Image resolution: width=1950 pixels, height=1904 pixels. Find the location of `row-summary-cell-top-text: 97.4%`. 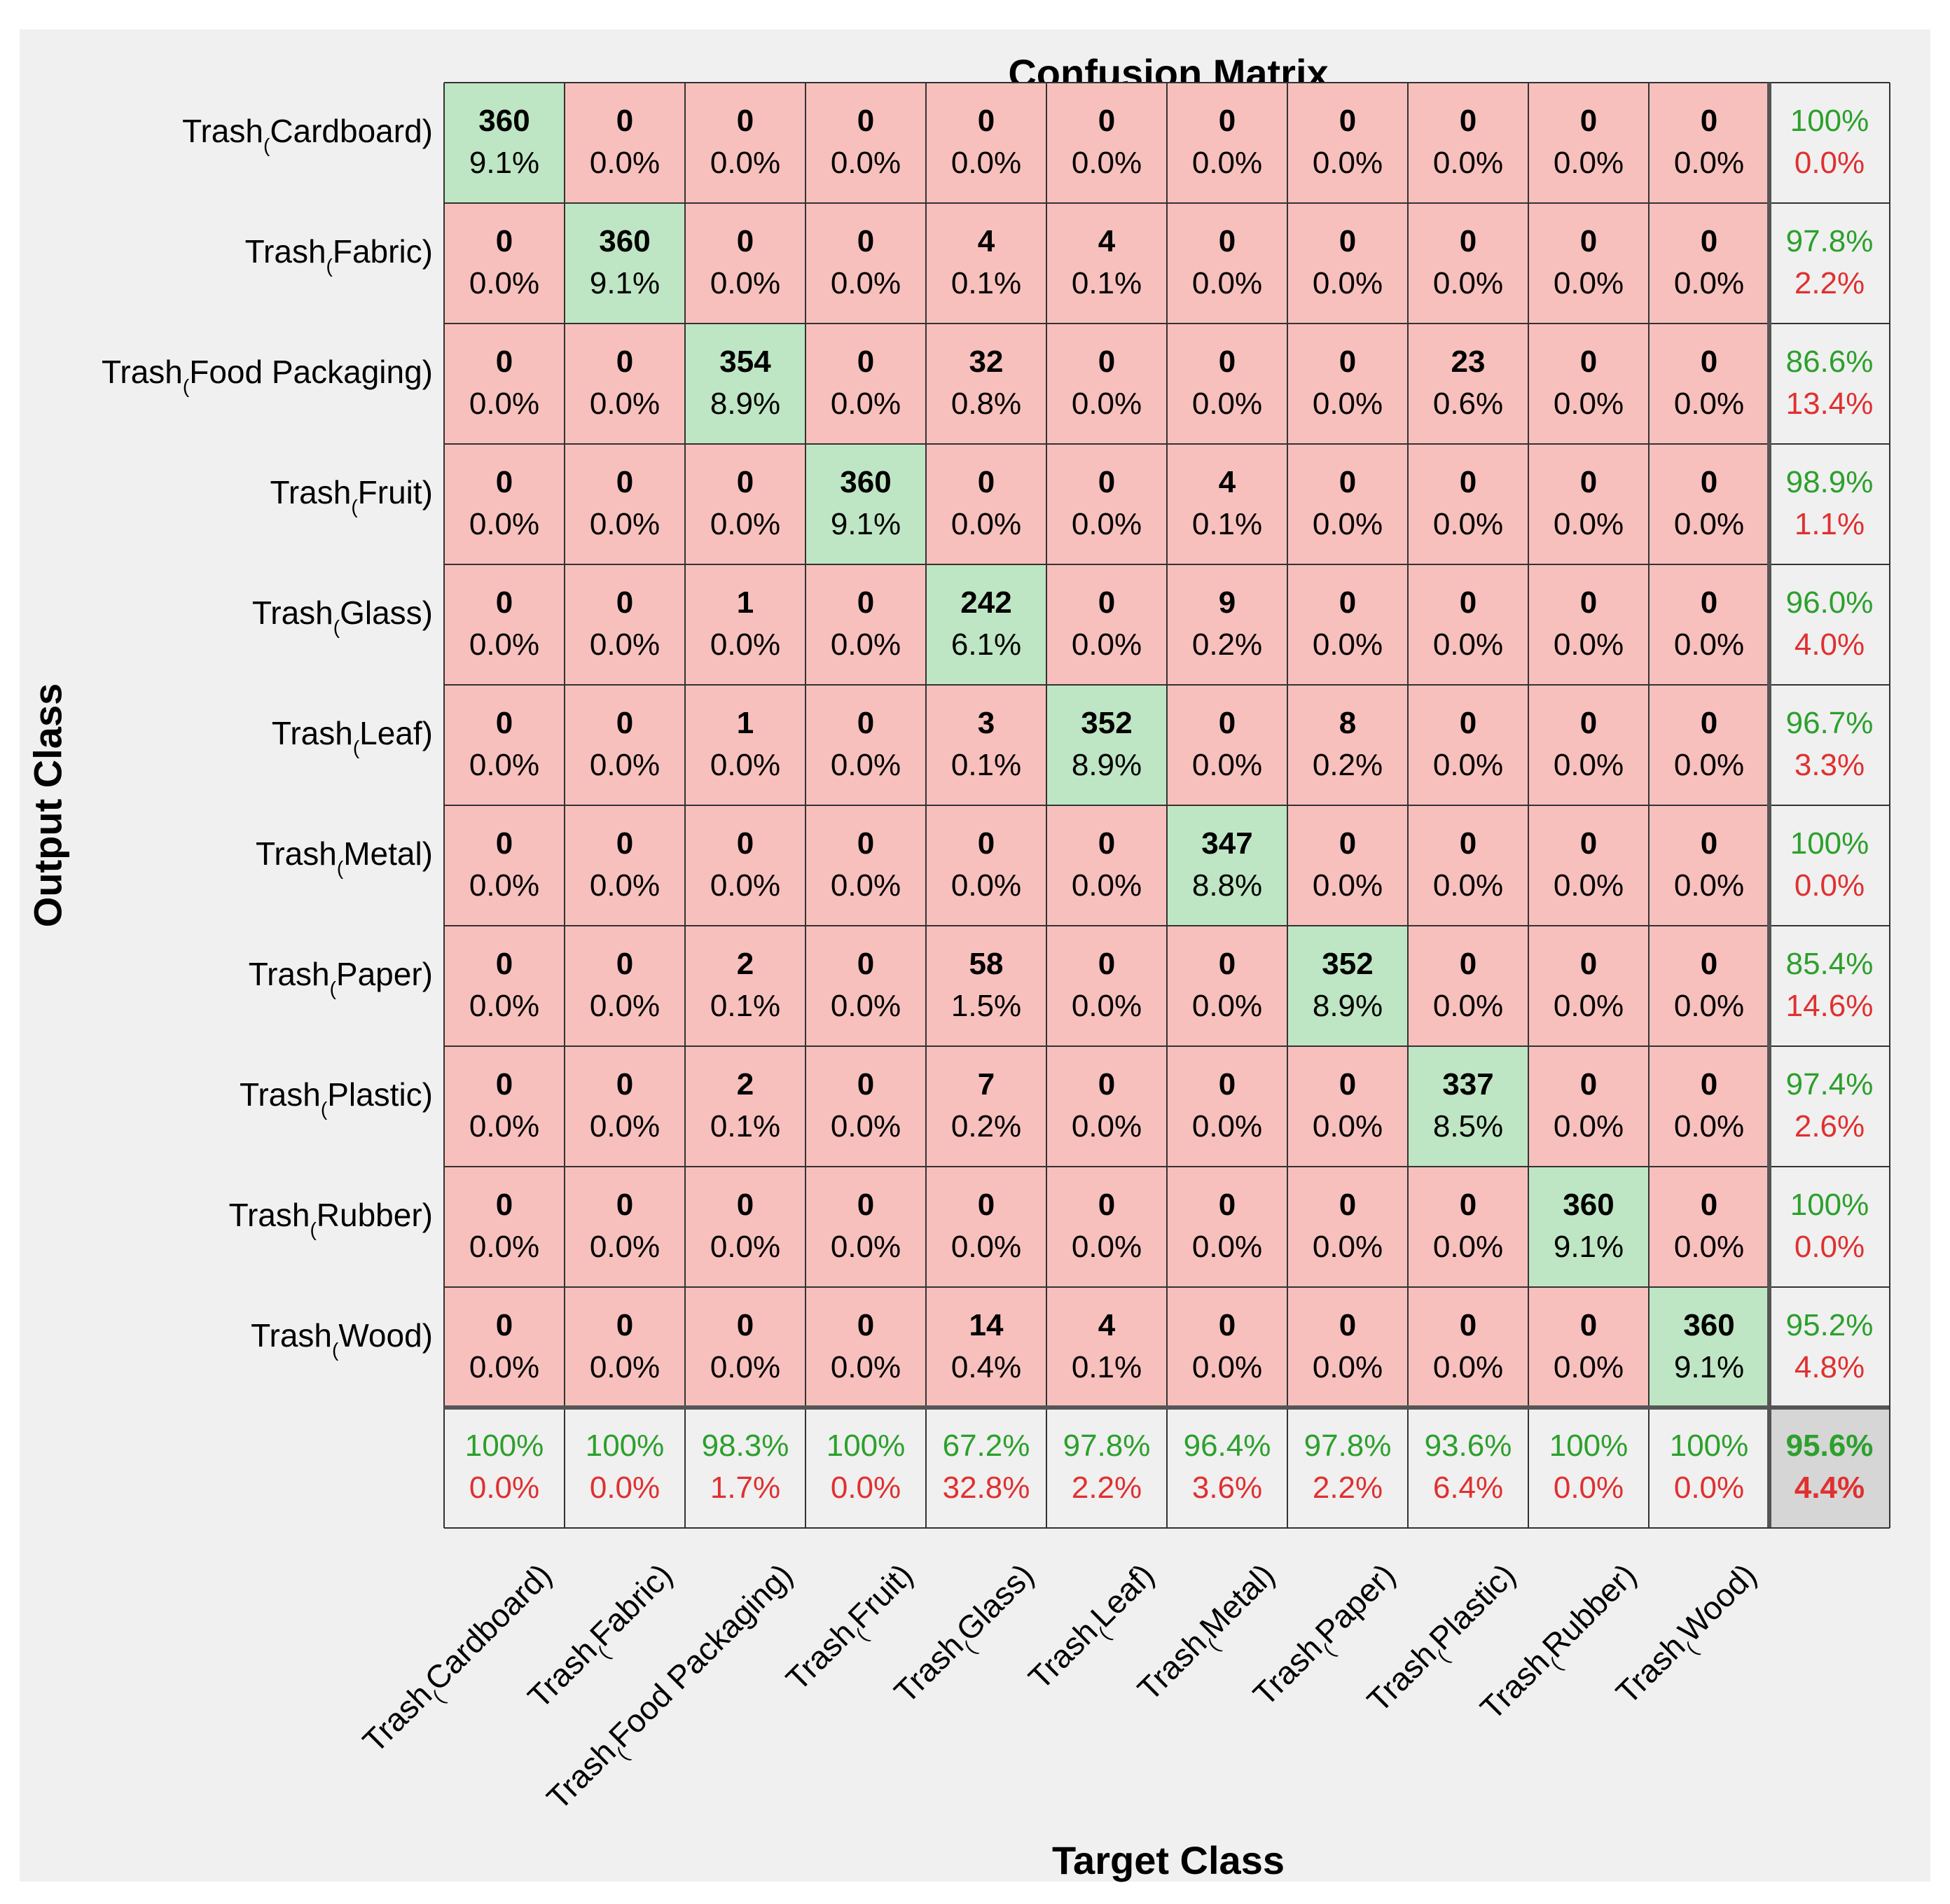

row-summary-cell-top-text: 97.4% is located at coordinates (1829, 1085).